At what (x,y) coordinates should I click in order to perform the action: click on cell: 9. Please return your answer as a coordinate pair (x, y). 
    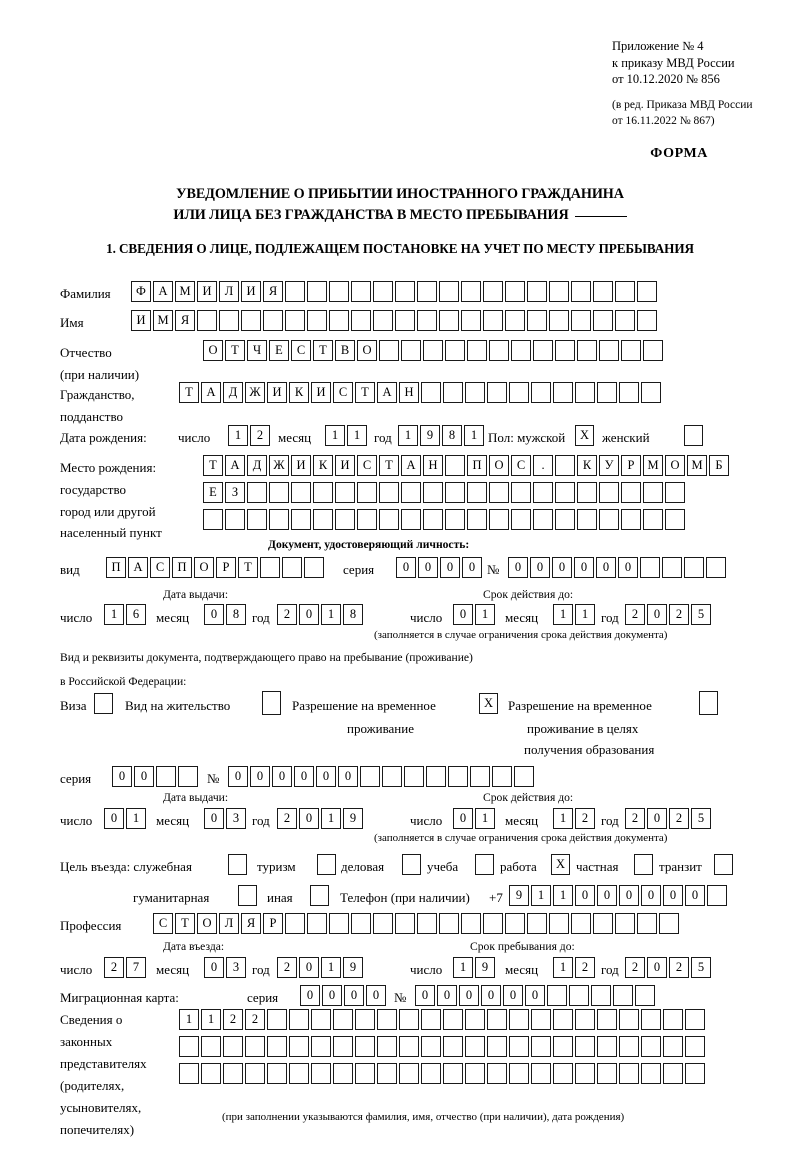
    Looking at the image, I should click on (519, 895).